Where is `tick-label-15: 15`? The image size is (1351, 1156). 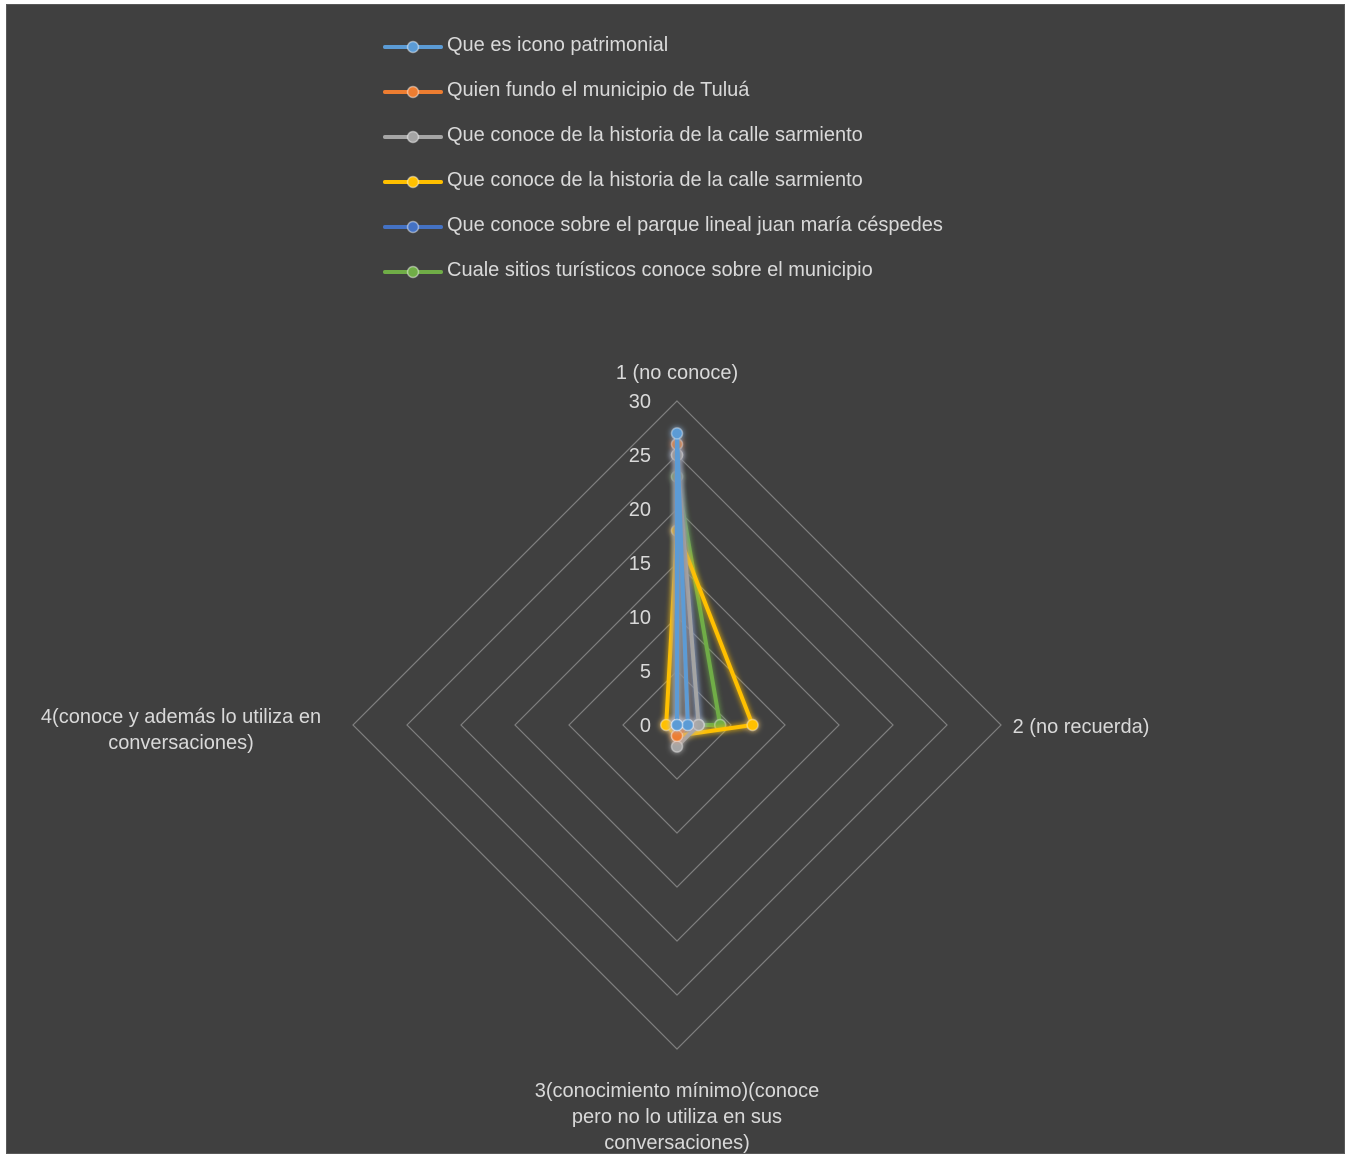 tick-label-15: 15 is located at coordinates (640, 564).